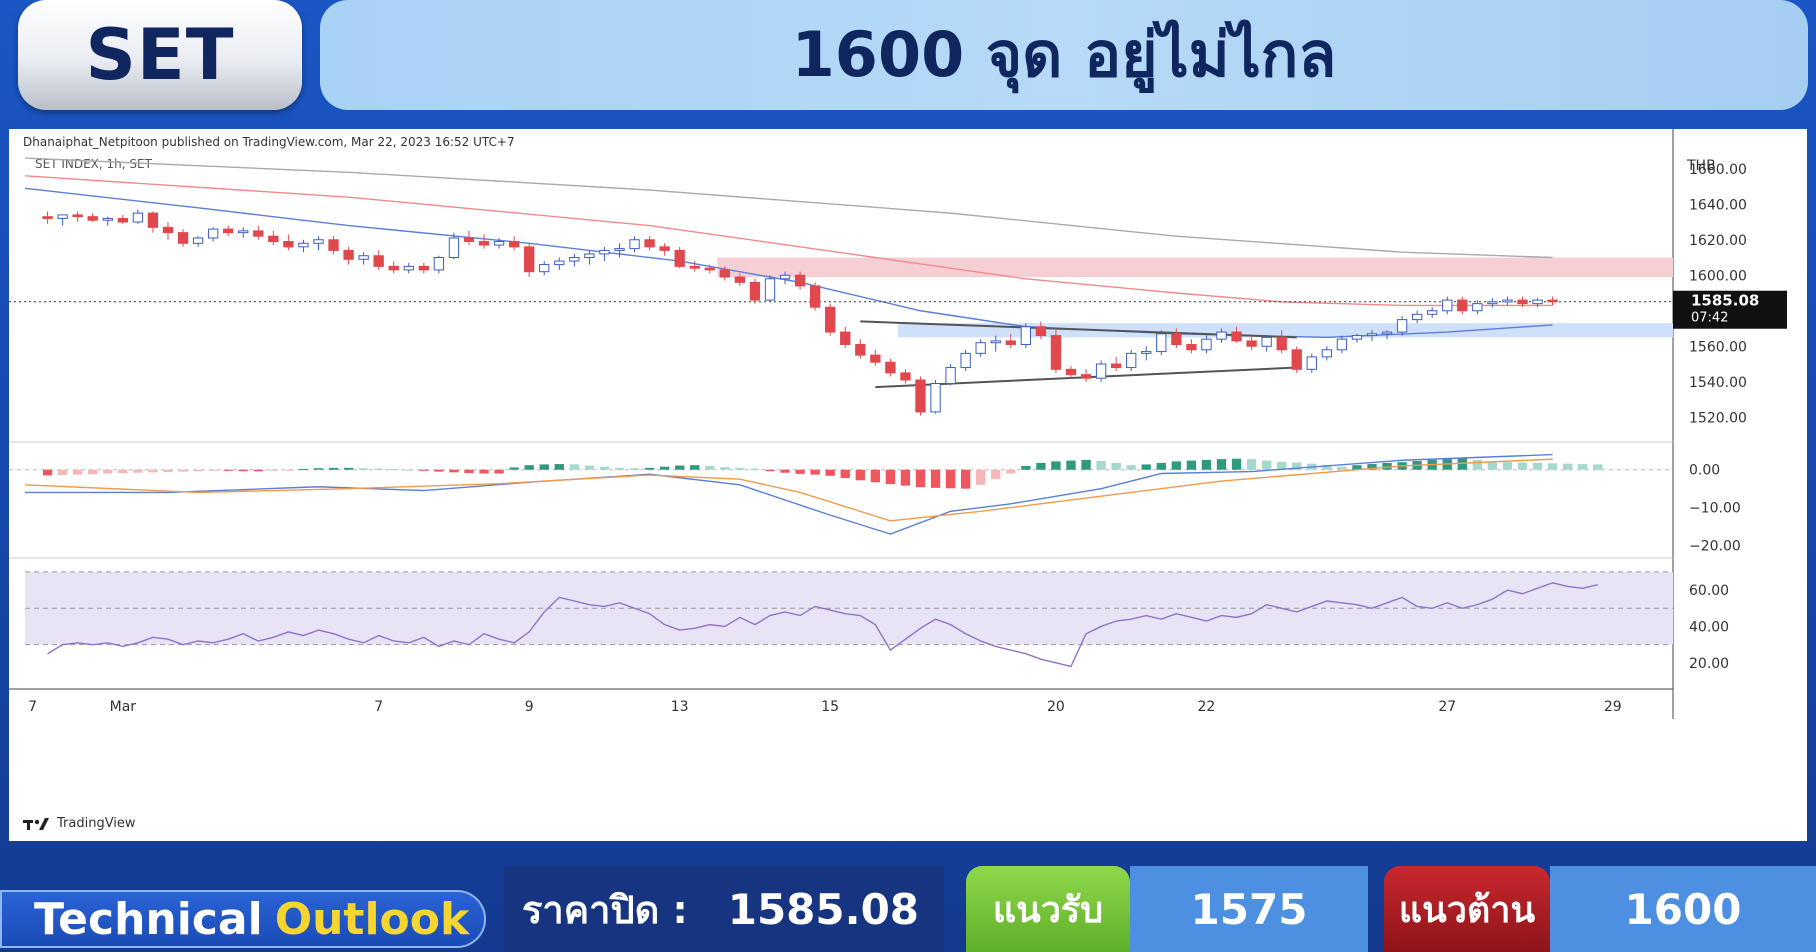 Image resolution: width=1816 pixels, height=952 pixels. Describe the element at coordinates (1718, 241) in the screenshot. I see `price-tick-label: 1620.00` at that location.